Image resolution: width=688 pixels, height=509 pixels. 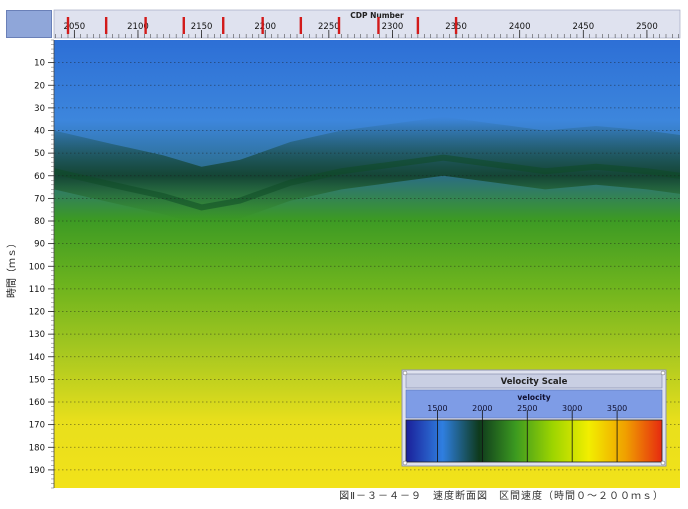 What do you see at coordinates (527, 408) in the screenshot?
I see `legend-tick-label: 2500` at bounding box center [527, 408].